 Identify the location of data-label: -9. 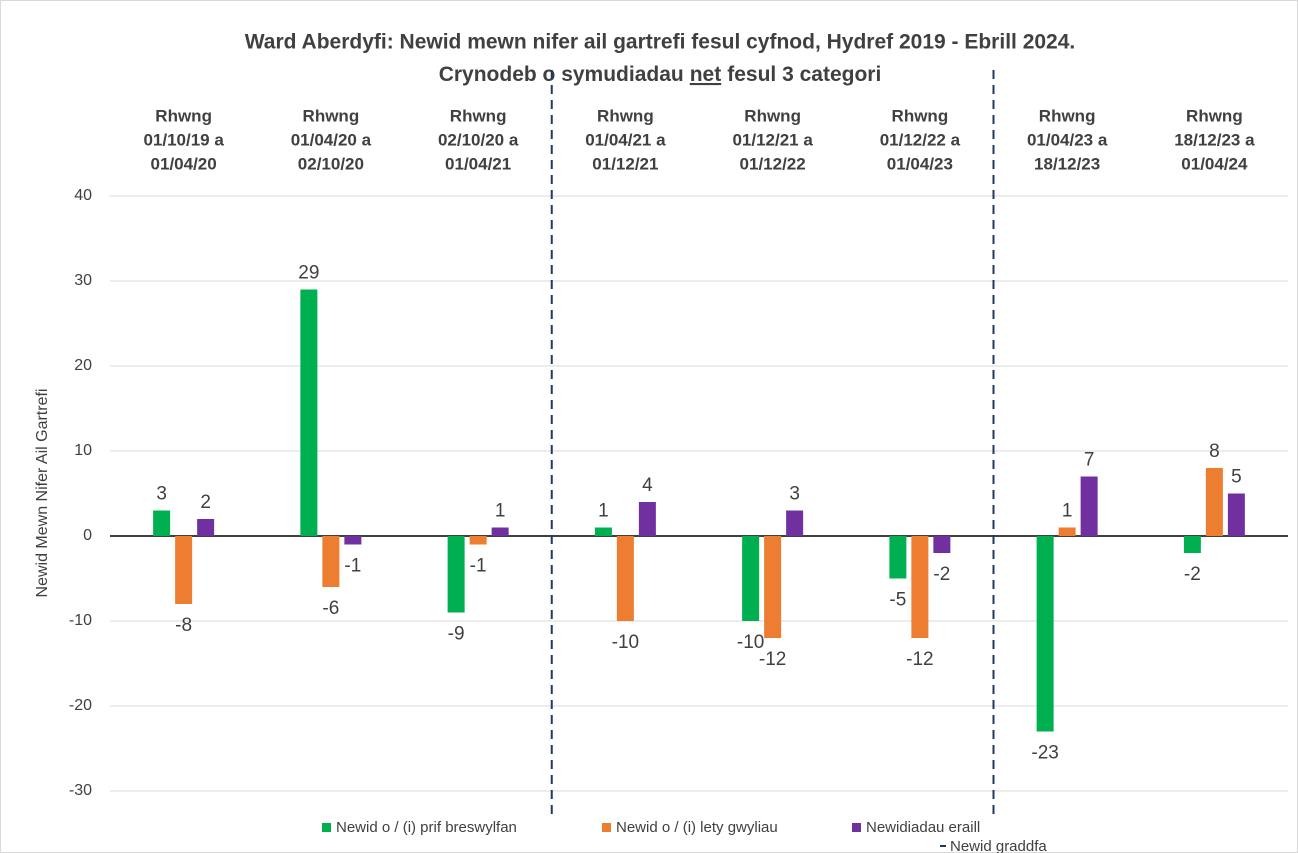
(456, 634).